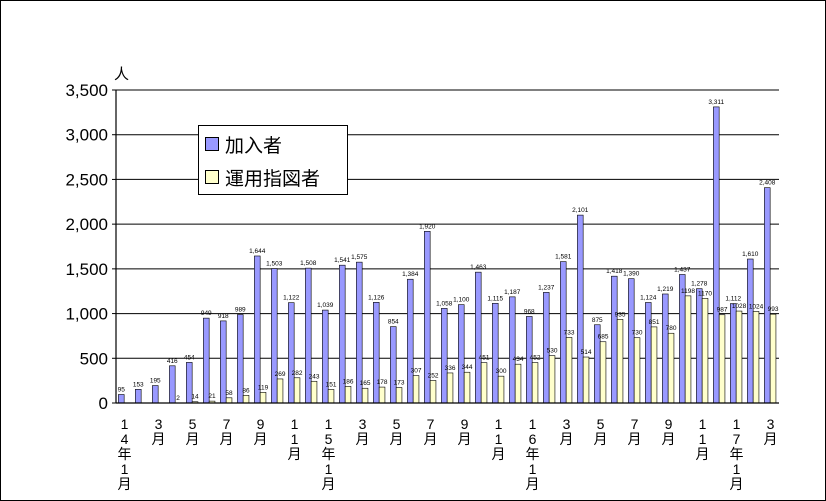  I want to click on data-label: 186, so click(348, 381).